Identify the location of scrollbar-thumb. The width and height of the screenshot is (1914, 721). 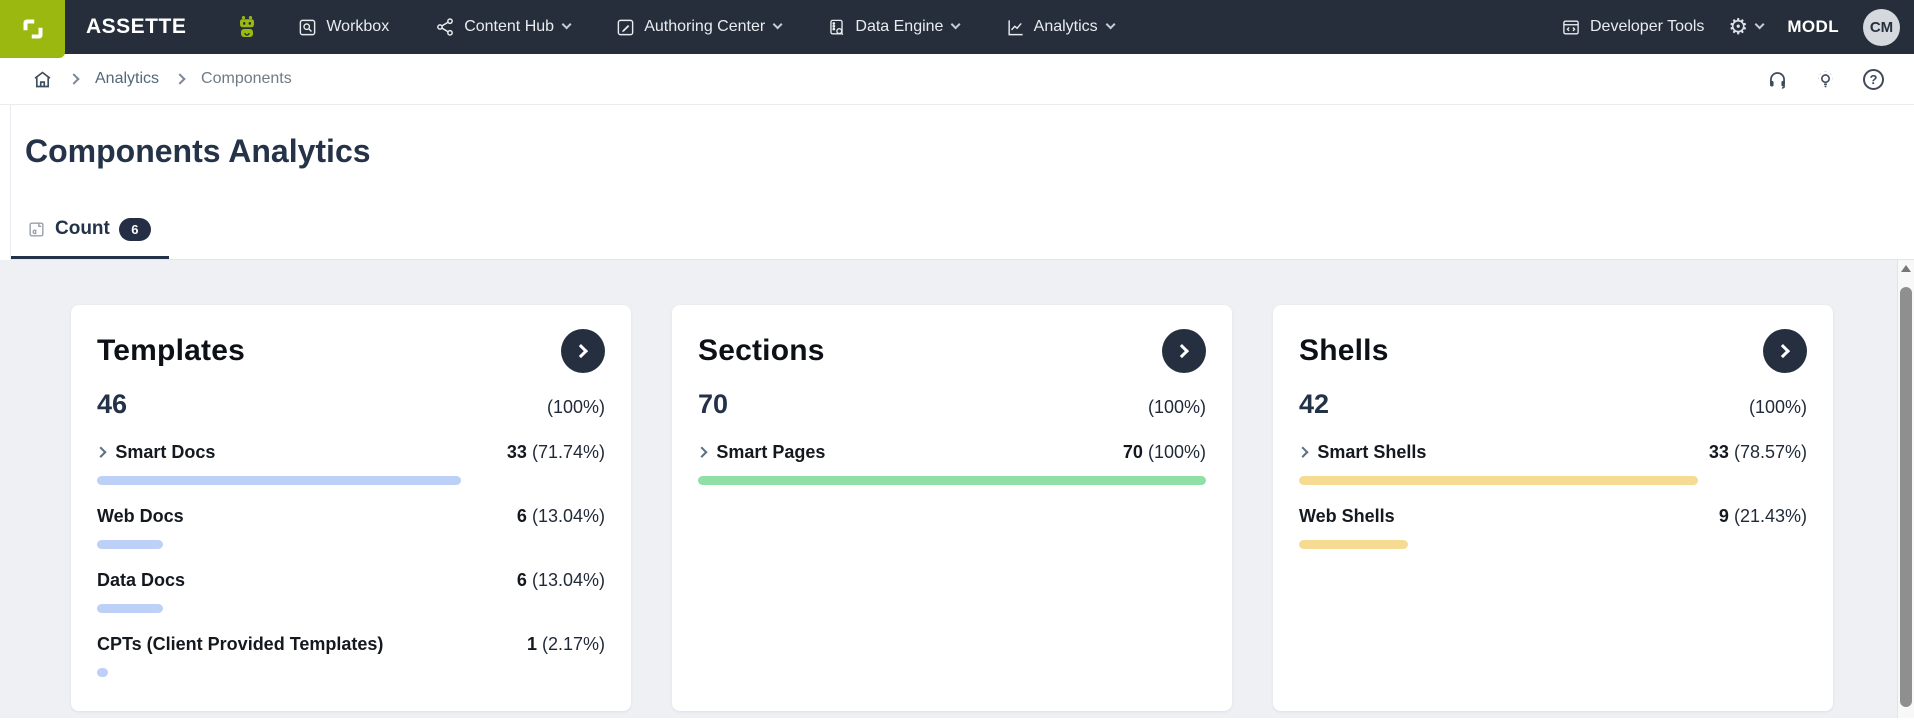
(1906, 497).